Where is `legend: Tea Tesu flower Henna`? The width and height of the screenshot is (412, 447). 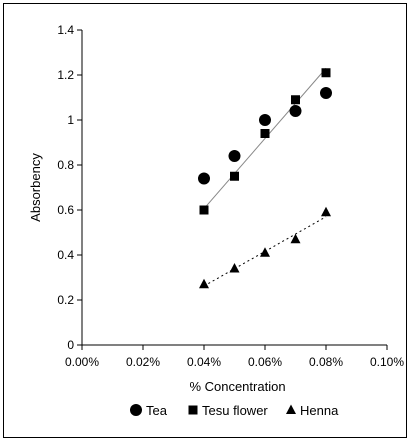
legend: Tea Tesu flower Henna is located at coordinates (234, 410).